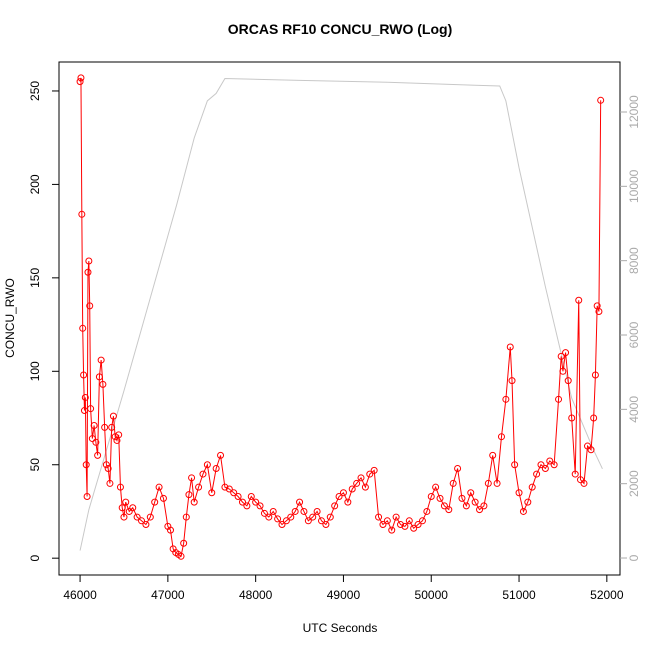  What do you see at coordinates (10, 318) in the screenshot?
I see `y-axis-label: CONCU_RWO` at bounding box center [10, 318].